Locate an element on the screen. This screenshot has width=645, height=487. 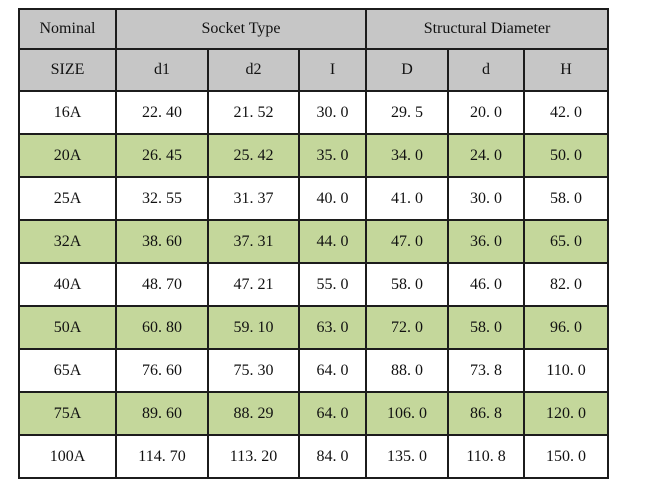
column-header-h: H is located at coordinates (566, 70).